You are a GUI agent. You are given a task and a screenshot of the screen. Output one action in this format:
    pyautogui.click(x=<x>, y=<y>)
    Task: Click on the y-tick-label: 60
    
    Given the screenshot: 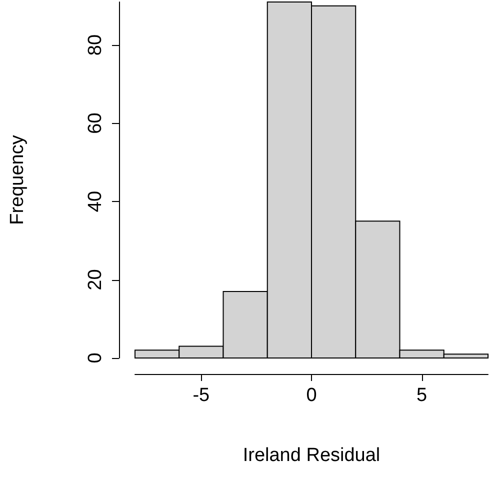 What is the action you would take?
    pyautogui.click(x=95, y=123)
    